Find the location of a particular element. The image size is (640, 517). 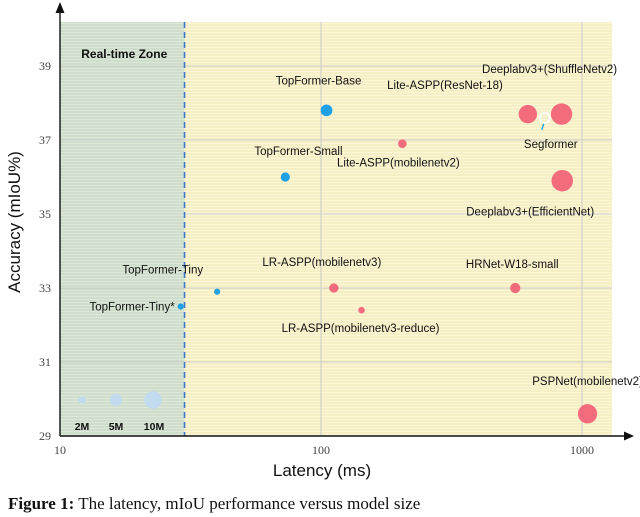

point-lr-aspp-mobilenetv3-reduce is located at coordinates (361, 310).